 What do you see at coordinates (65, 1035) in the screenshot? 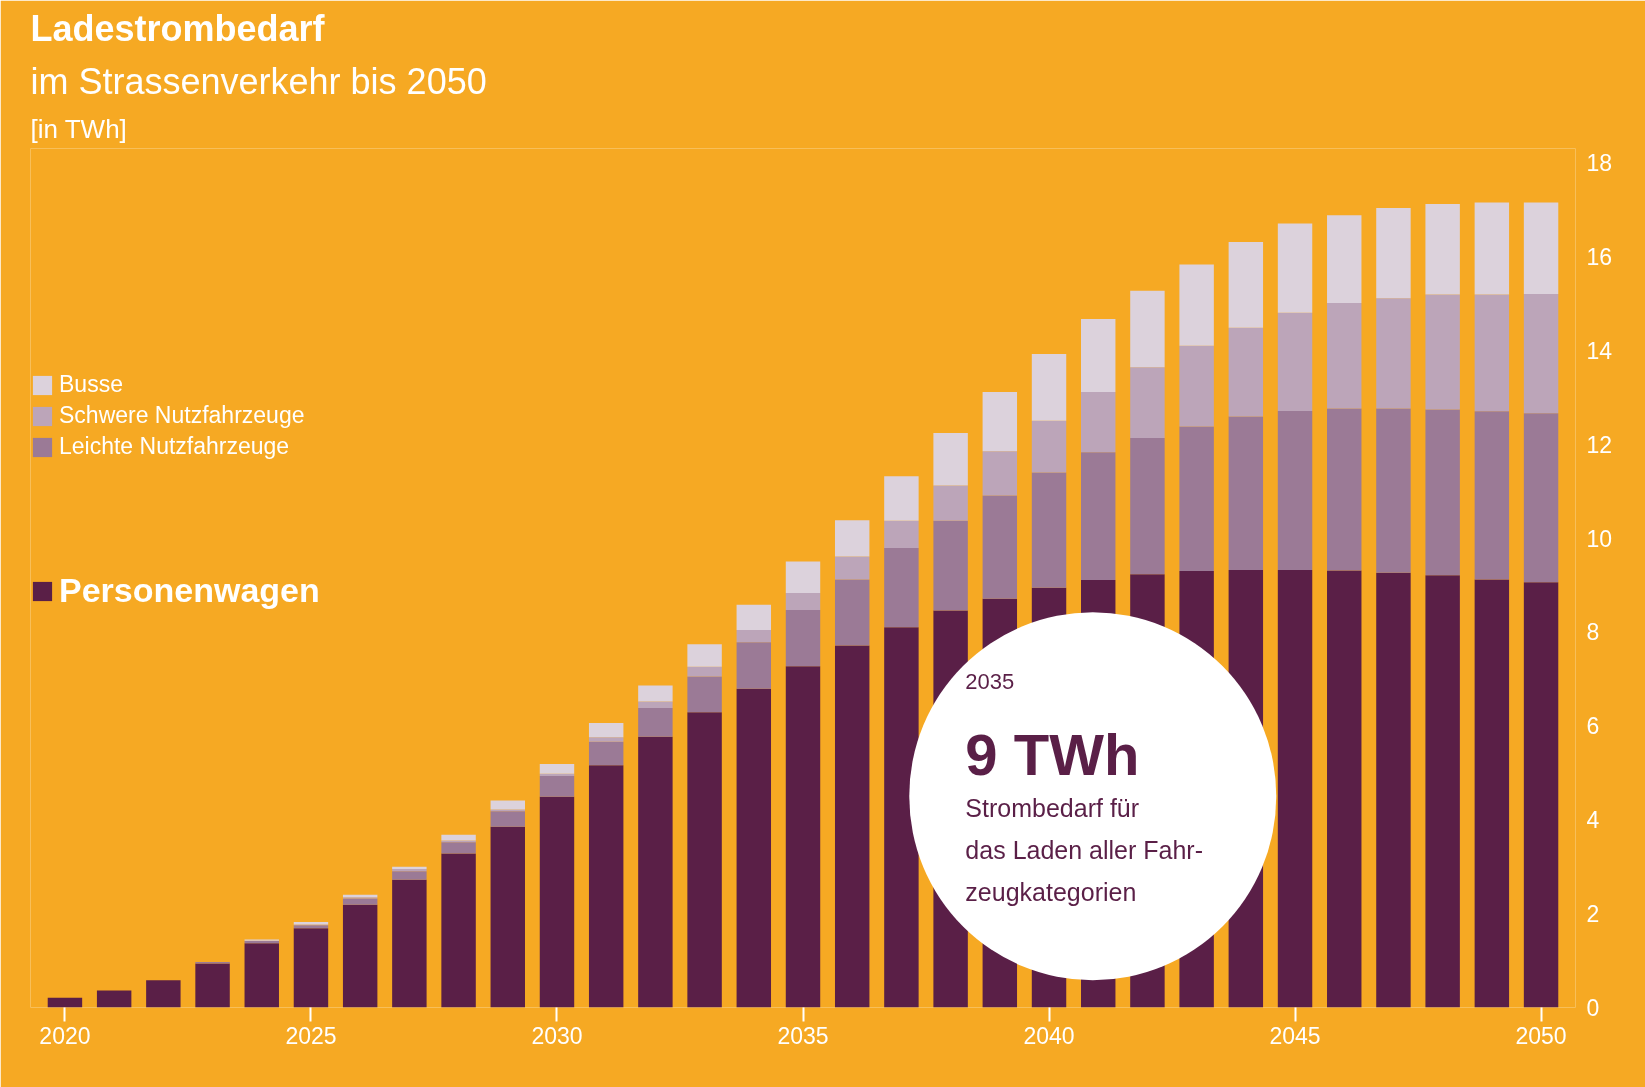
I see `x-tick-label: 2020` at bounding box center [65, 1035].